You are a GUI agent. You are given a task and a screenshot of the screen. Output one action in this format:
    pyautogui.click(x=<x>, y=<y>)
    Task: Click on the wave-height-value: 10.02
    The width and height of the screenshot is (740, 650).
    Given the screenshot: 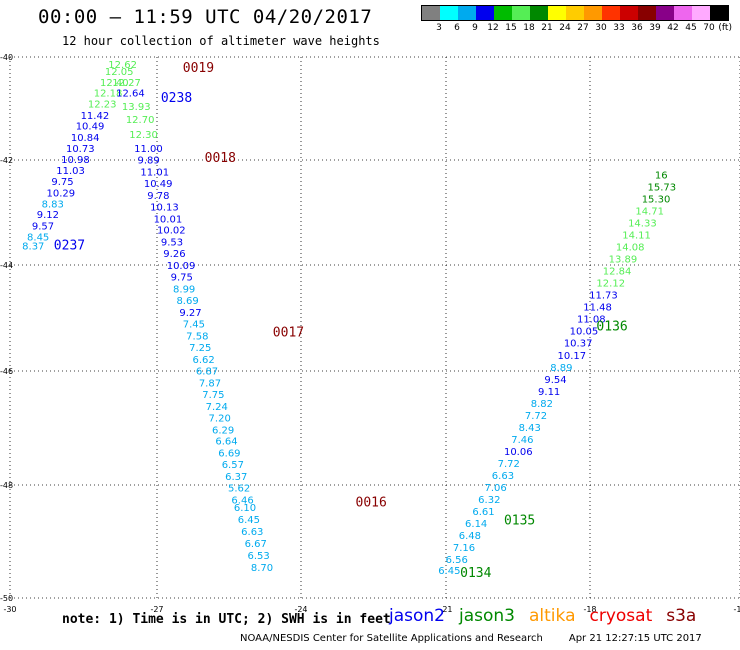 What is the action you would take?
    pyautogui.click(x=171, y=231)
    